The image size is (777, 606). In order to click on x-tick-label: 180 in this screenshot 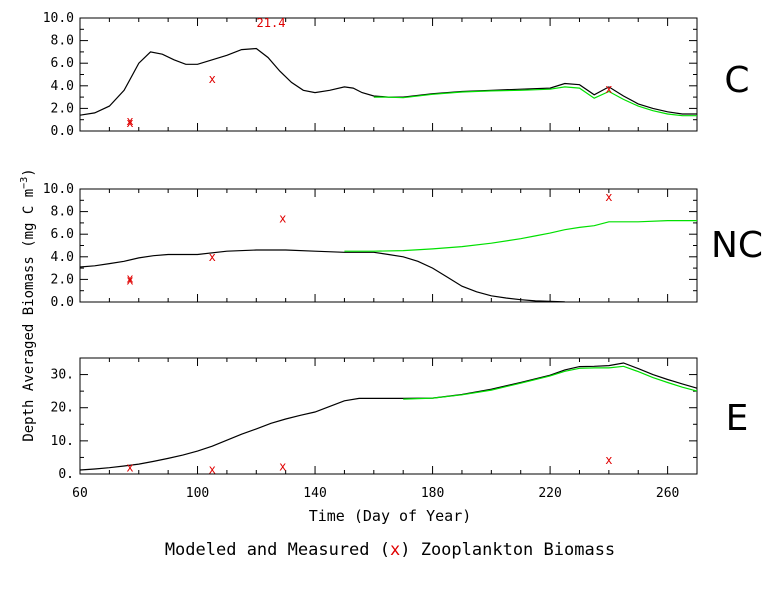, I will do `click(432, 493)`.